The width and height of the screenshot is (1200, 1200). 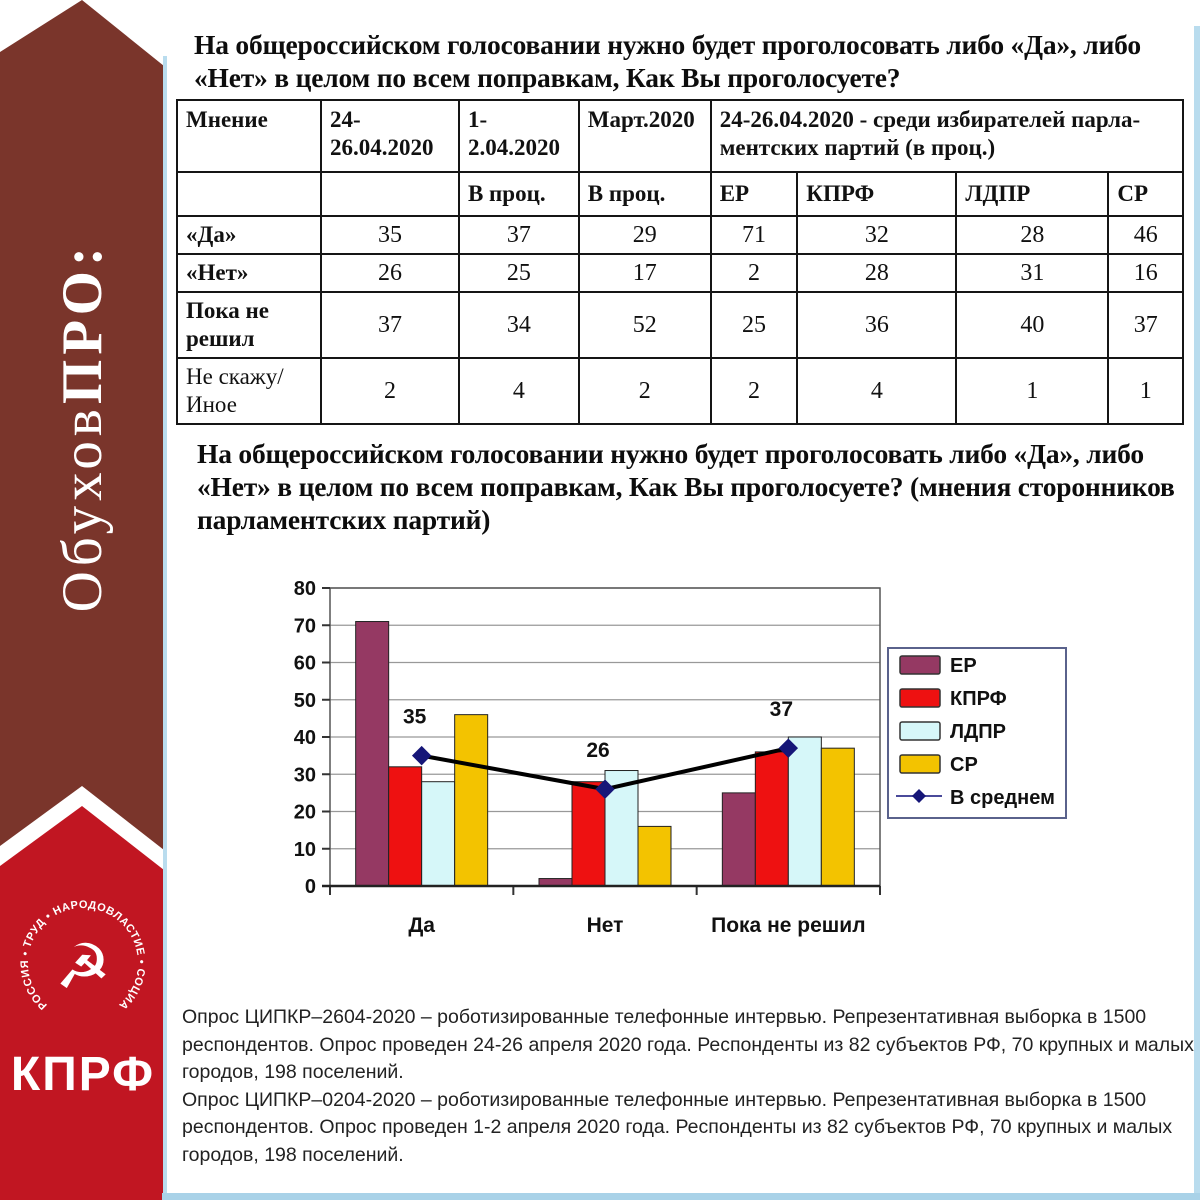 What do you see at coordinates (964, 765) in the screenshot?
I see `legend-label: СР` at bounding box center [964, 765].